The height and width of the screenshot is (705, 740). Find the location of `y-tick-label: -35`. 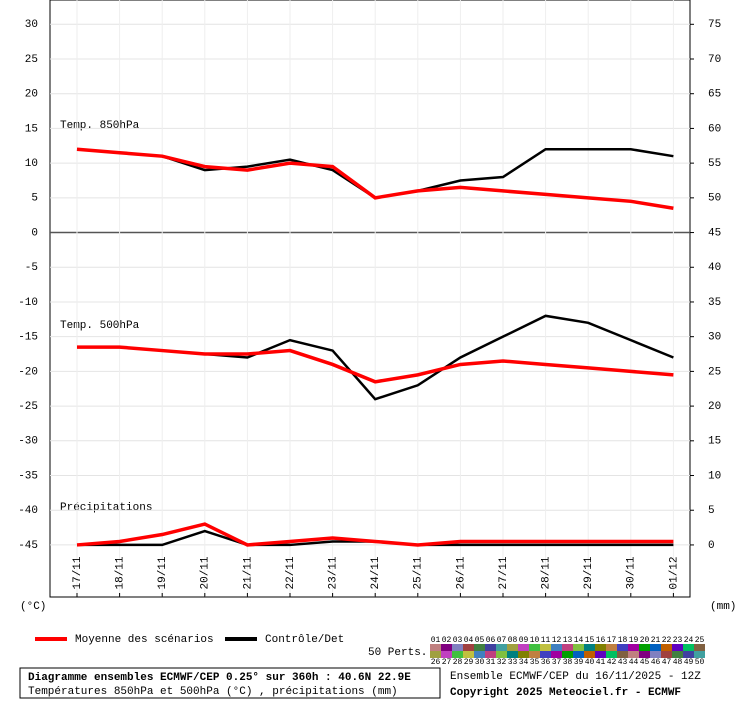

y-tick-label: -35 is located at coordinates (28, 476).